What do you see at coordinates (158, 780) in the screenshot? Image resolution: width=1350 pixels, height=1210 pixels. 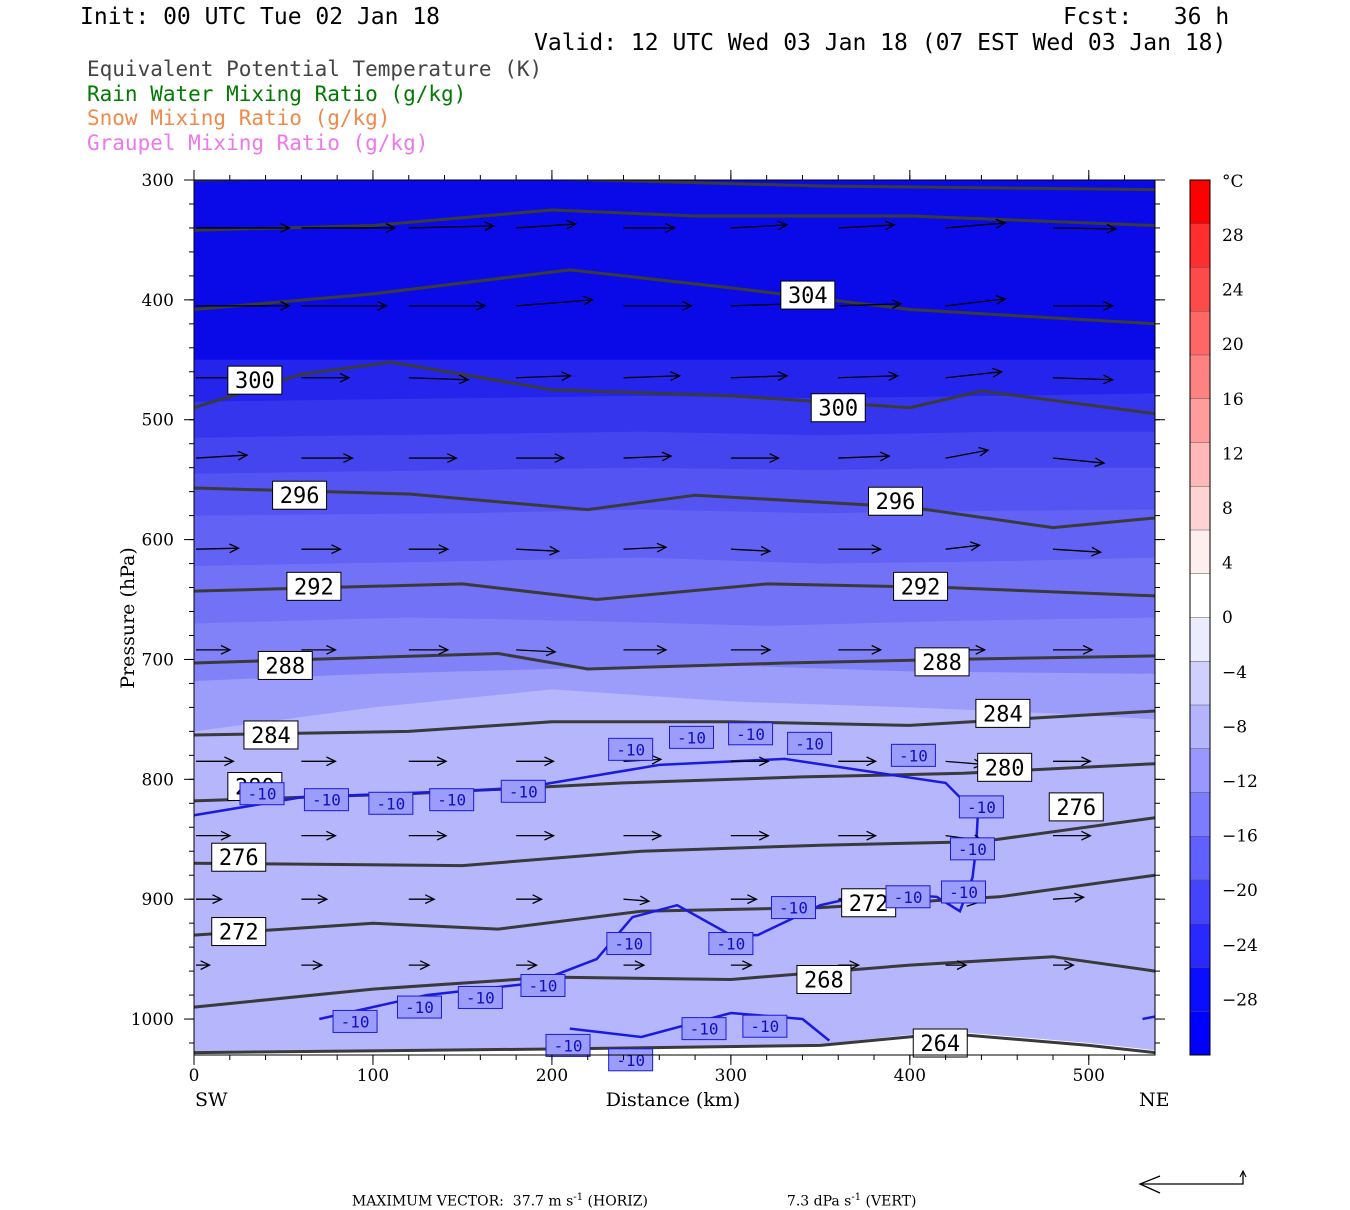 I see `y-tick-label: 800` at bounding box center [158, 780].